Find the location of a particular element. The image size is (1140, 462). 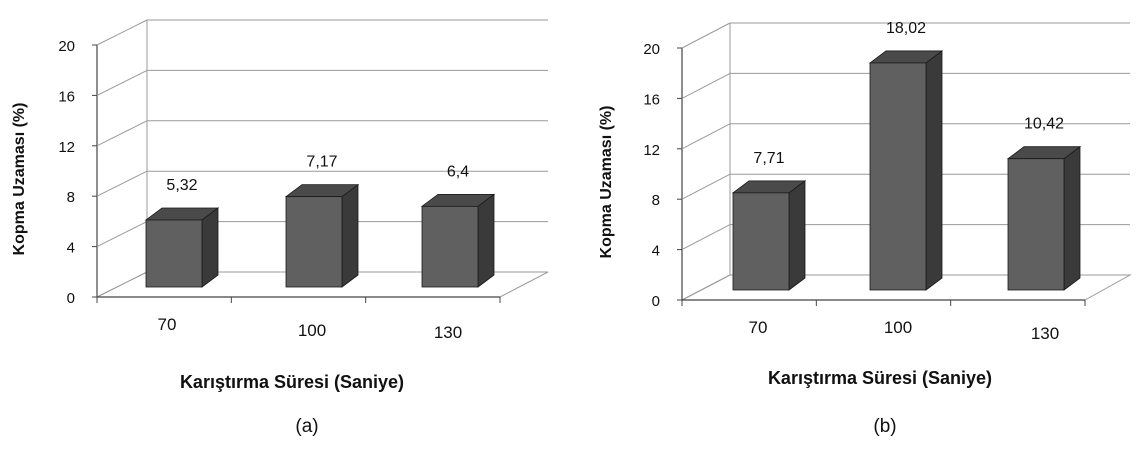

panel-label: (a) is located at coordinates (306, 426).